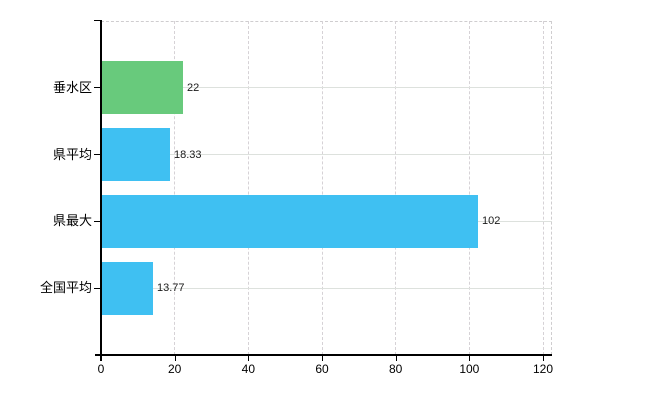 The height and width of the screenshot is (400, 650). I want to click on x-tick-label: 40, so click(248, 369).